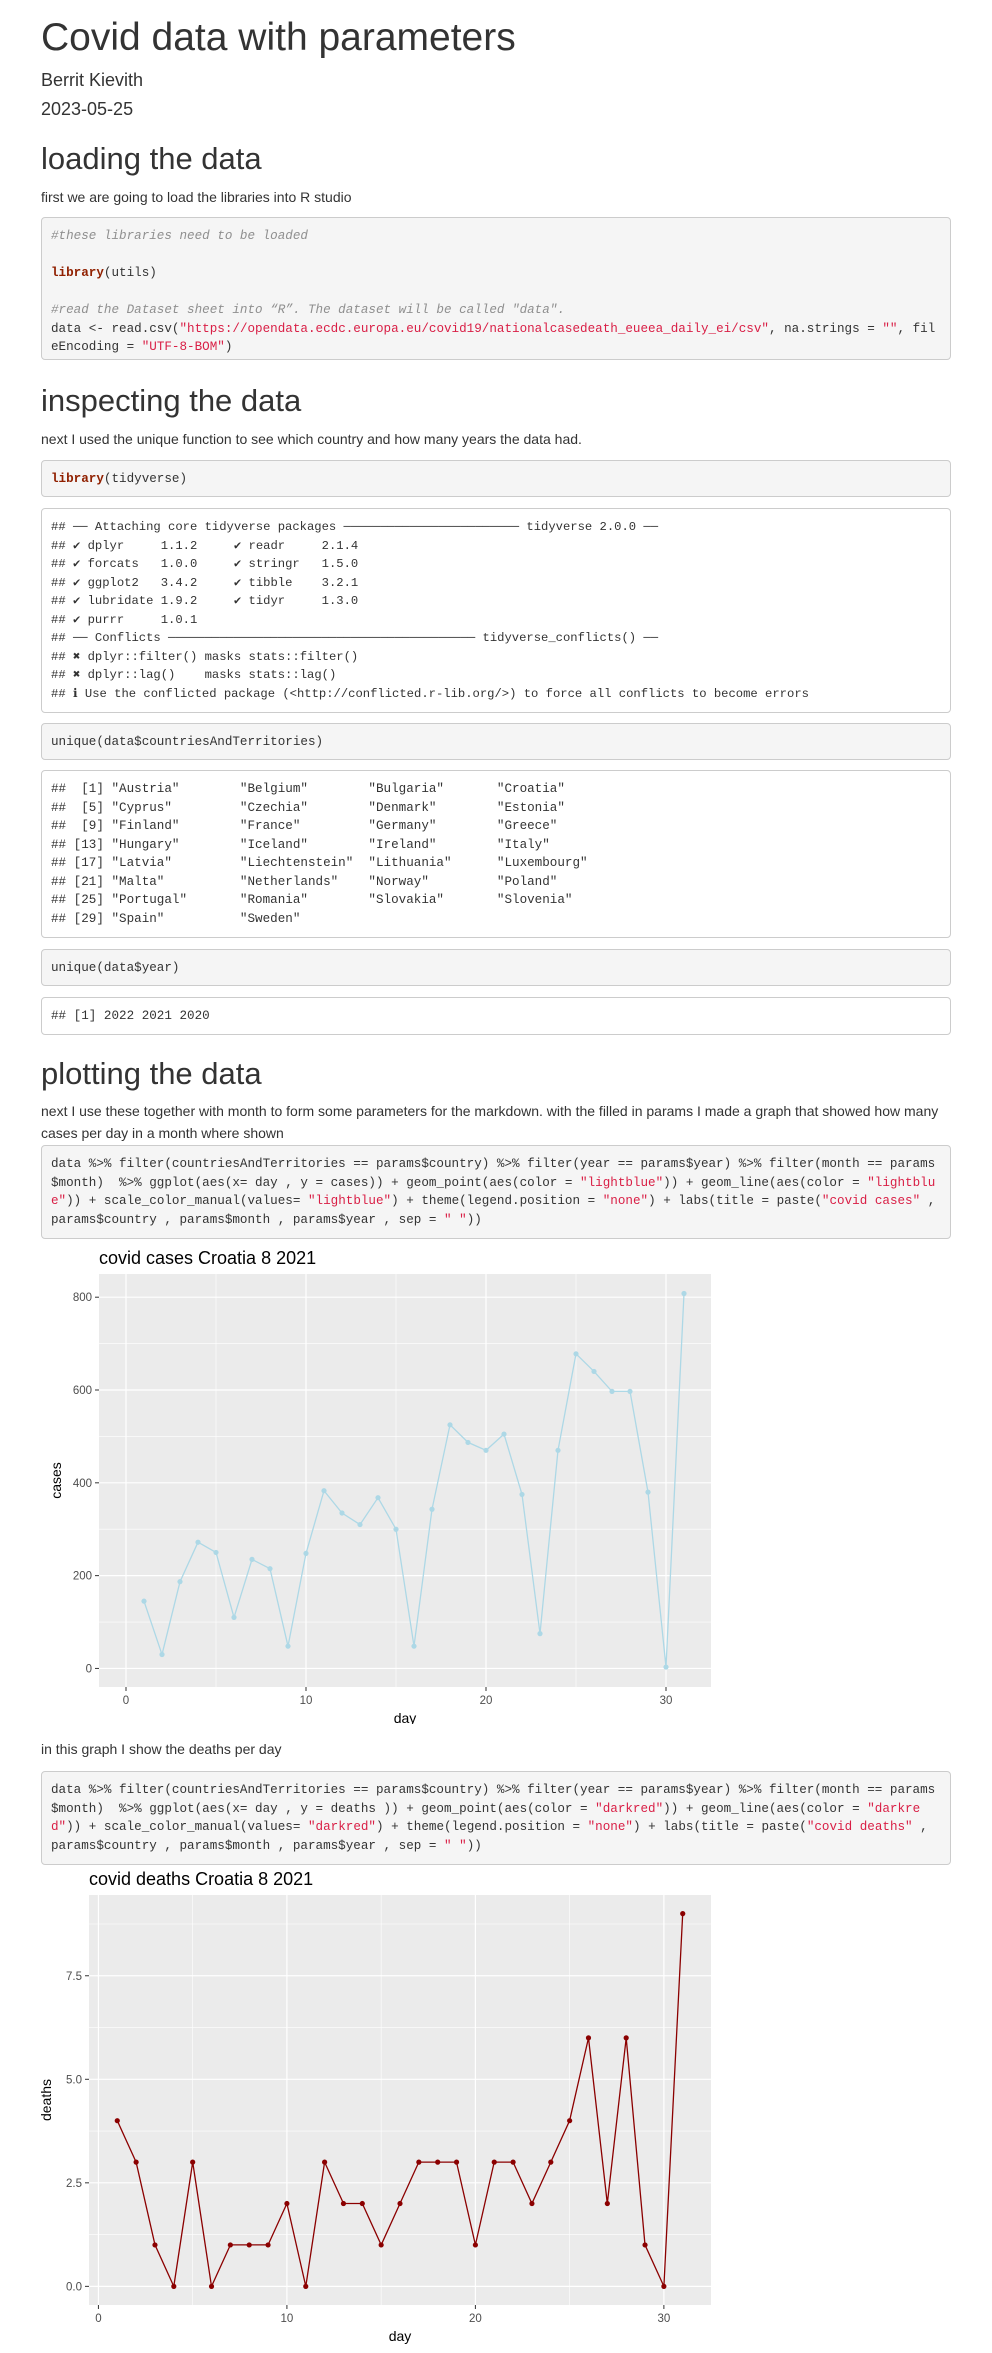 The image size is (992, 2353). Describe the element at coordinates (207, 1258) in the screenshot. I see `chart-title: covid cases Croatia 8 2021` at that location.